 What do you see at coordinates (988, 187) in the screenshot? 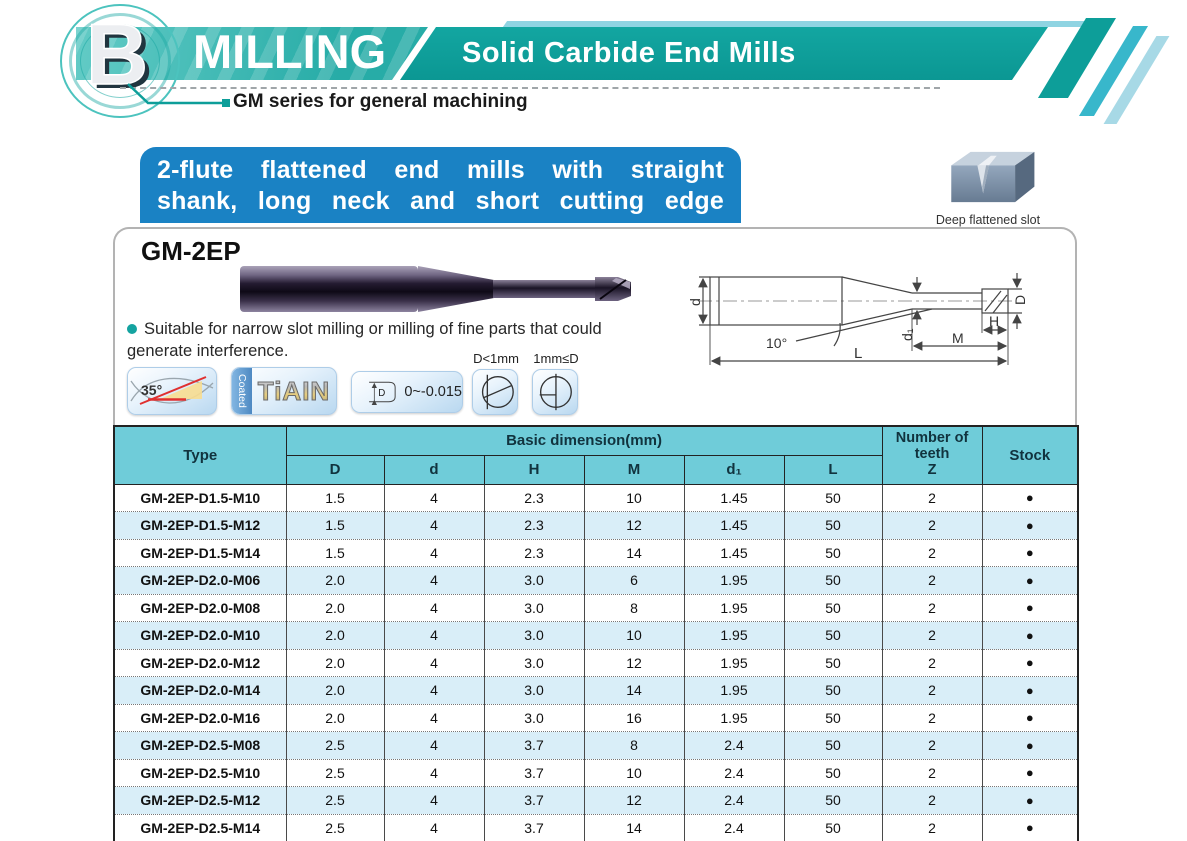
I see `slot-figure: Deep flattened slot` at bounding box center [988, 187].